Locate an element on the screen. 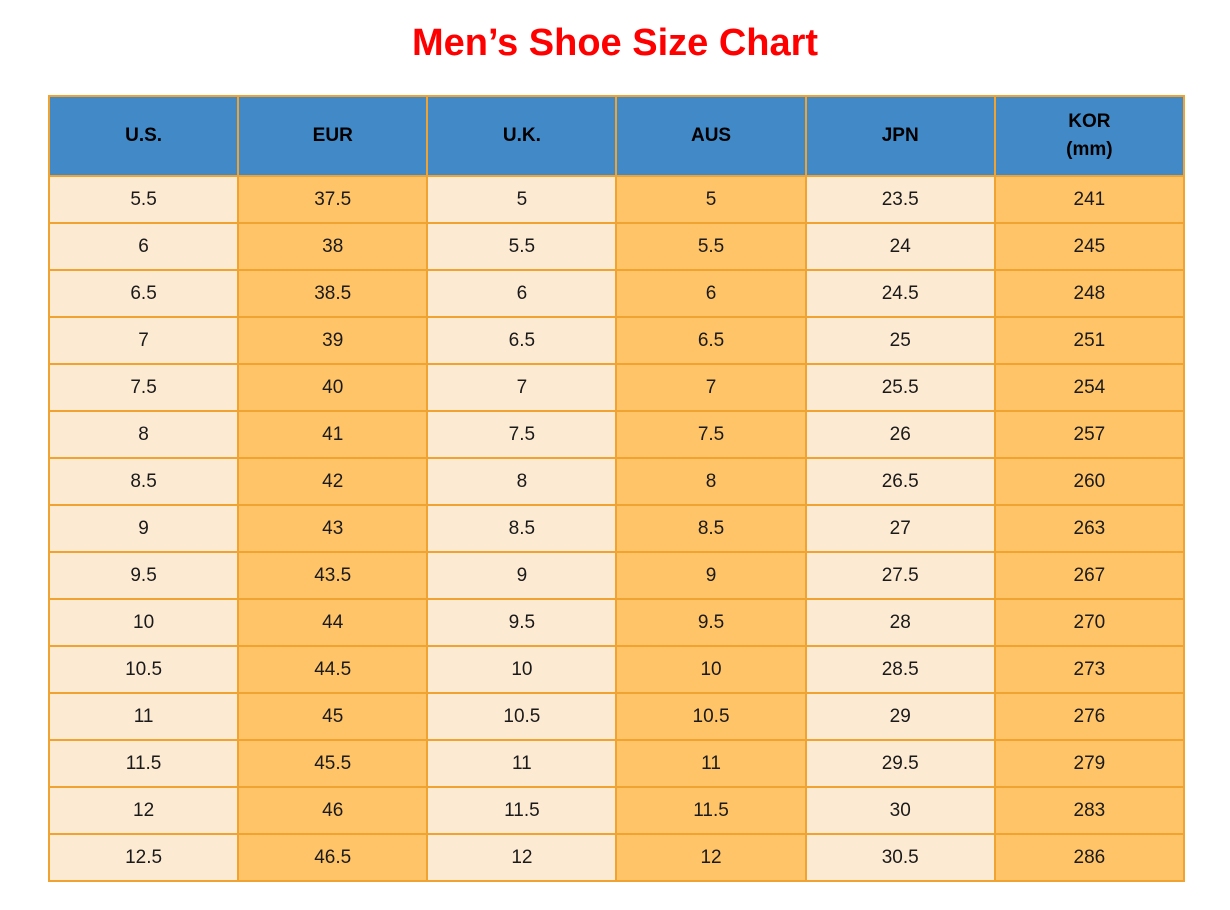 This screenshot has width=1230, height=910. table-cell: 30.5 is located at coordinates (900, 857).